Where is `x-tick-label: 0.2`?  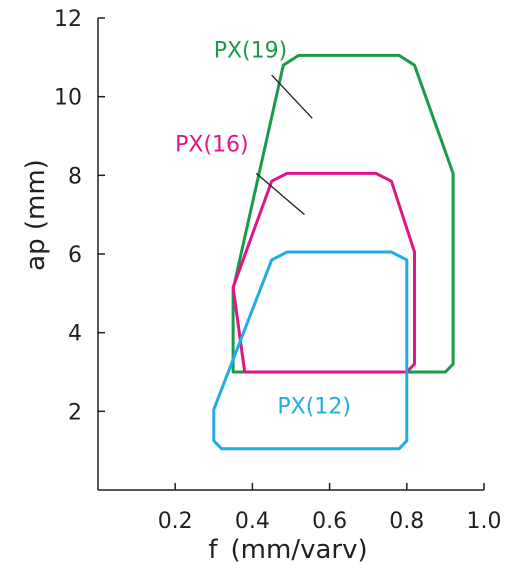
x-tick-label: 0.2 is located at coordinates (175, 521).